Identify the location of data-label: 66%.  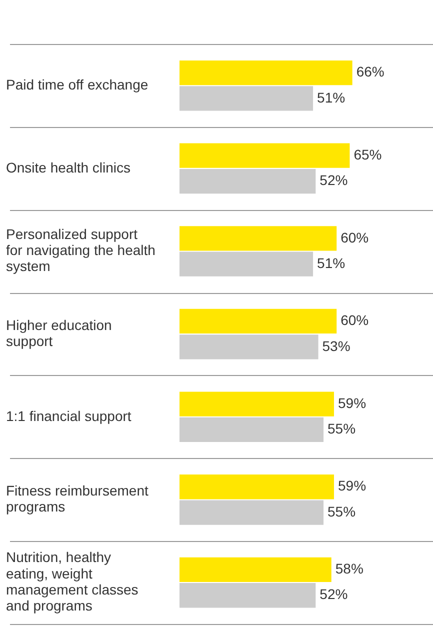
(370, 72).